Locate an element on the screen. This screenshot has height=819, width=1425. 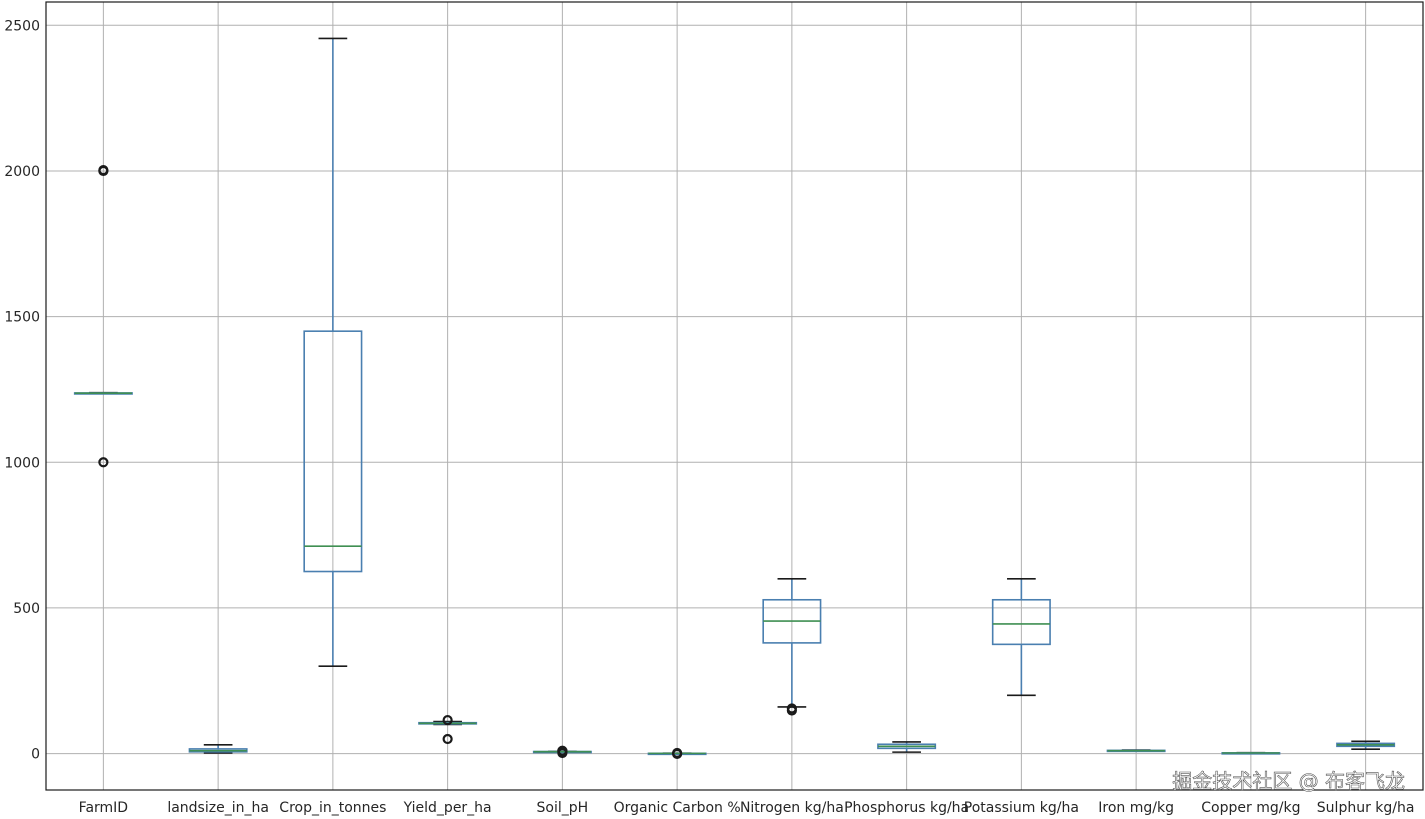
x-tick-label: Soil_pH is located at coordinates (563, 808).